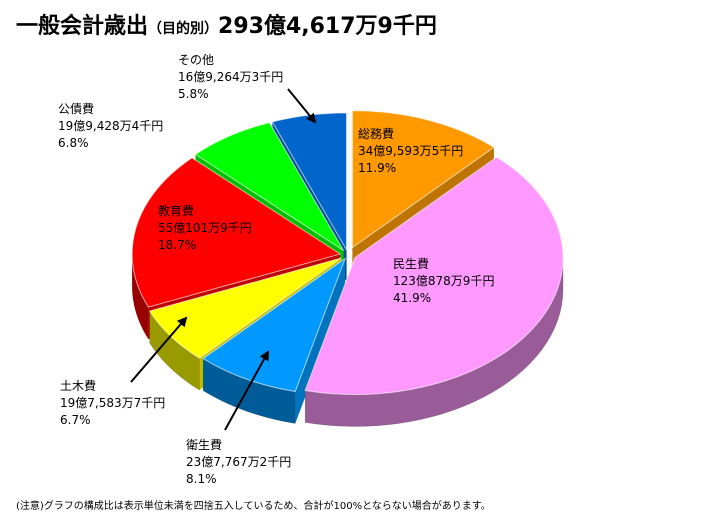 The height and width of the screenshot is (524, 711). Describe the element at coordinates (274, 325) in the screenshot. I see `slice-eisei` at that location.